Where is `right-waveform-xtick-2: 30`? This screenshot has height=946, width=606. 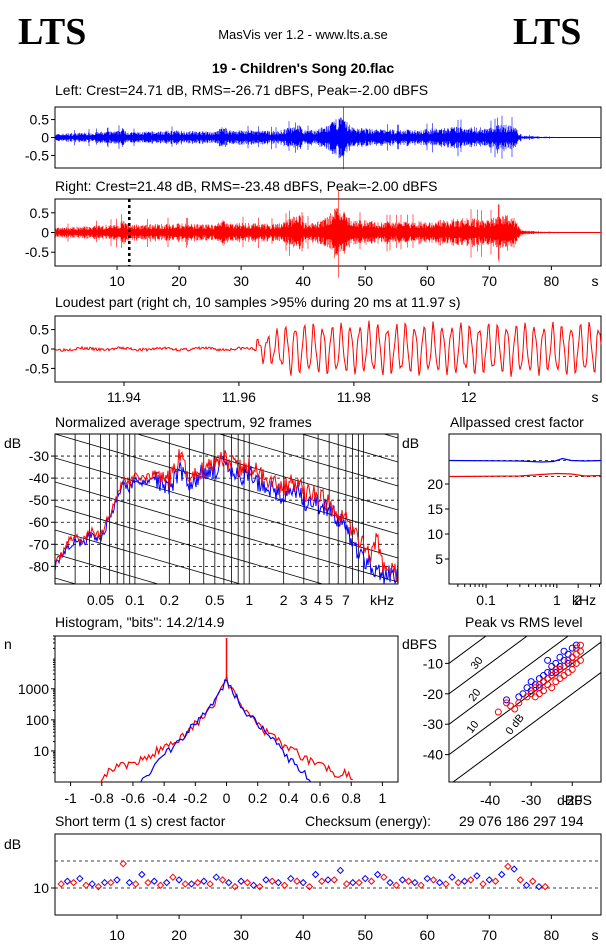
right-waveform-xtick-2: 30 is located at coordinates (241, 281).